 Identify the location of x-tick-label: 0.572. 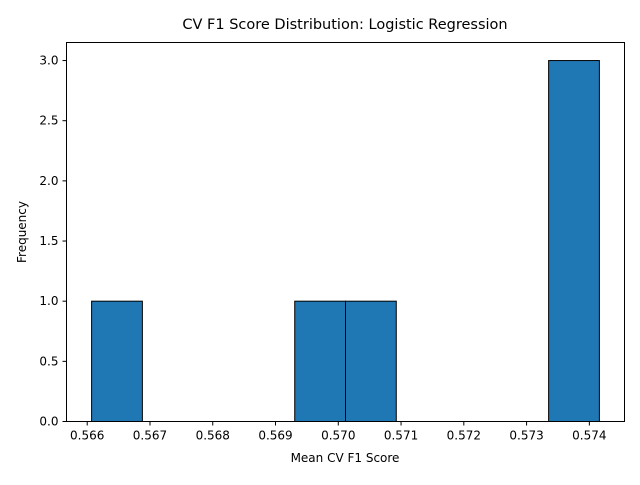
(464, 436).